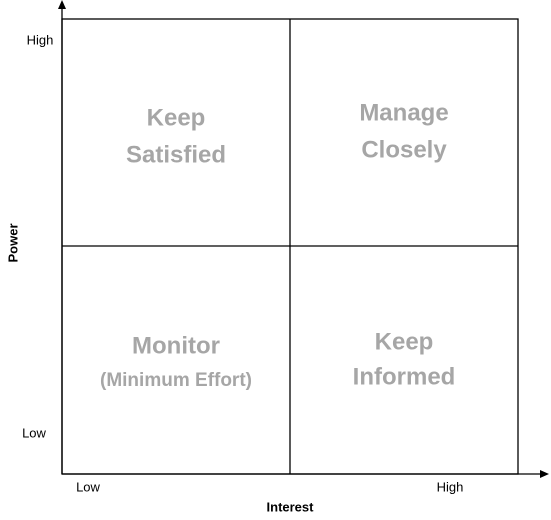 The image size is (551, 520). I want to click on x-low-label: Low, so click(88, 486).